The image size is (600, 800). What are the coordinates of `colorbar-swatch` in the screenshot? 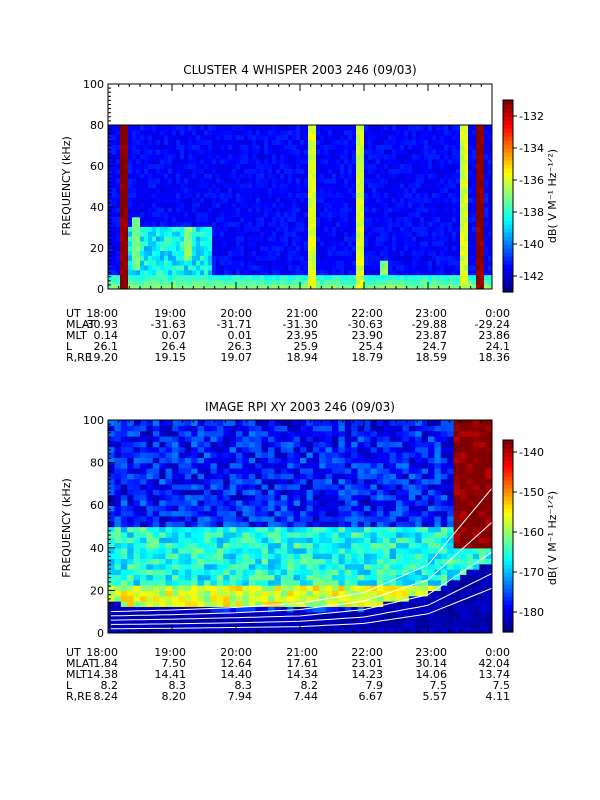 It's located at (508, 166).